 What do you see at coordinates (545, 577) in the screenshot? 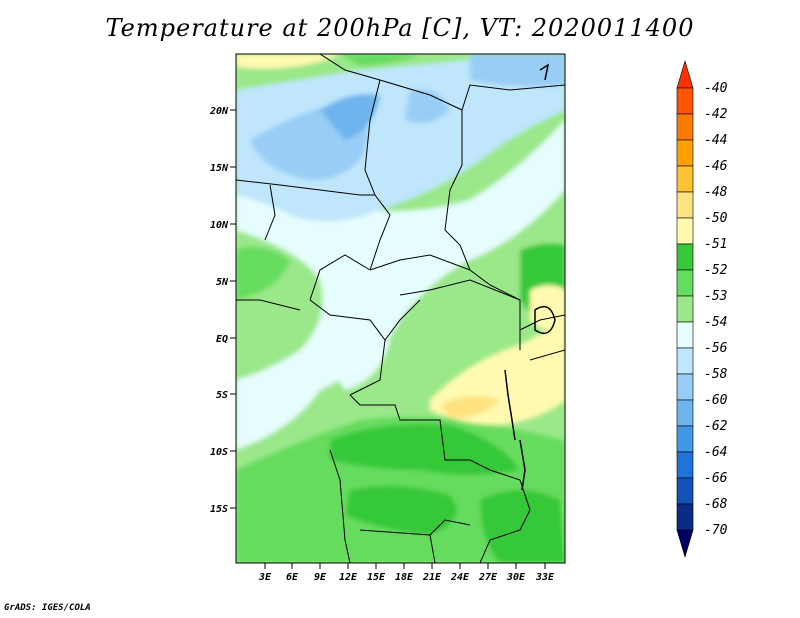
I see `lon-tick-label: 33E` at bounding box center [545, 577].